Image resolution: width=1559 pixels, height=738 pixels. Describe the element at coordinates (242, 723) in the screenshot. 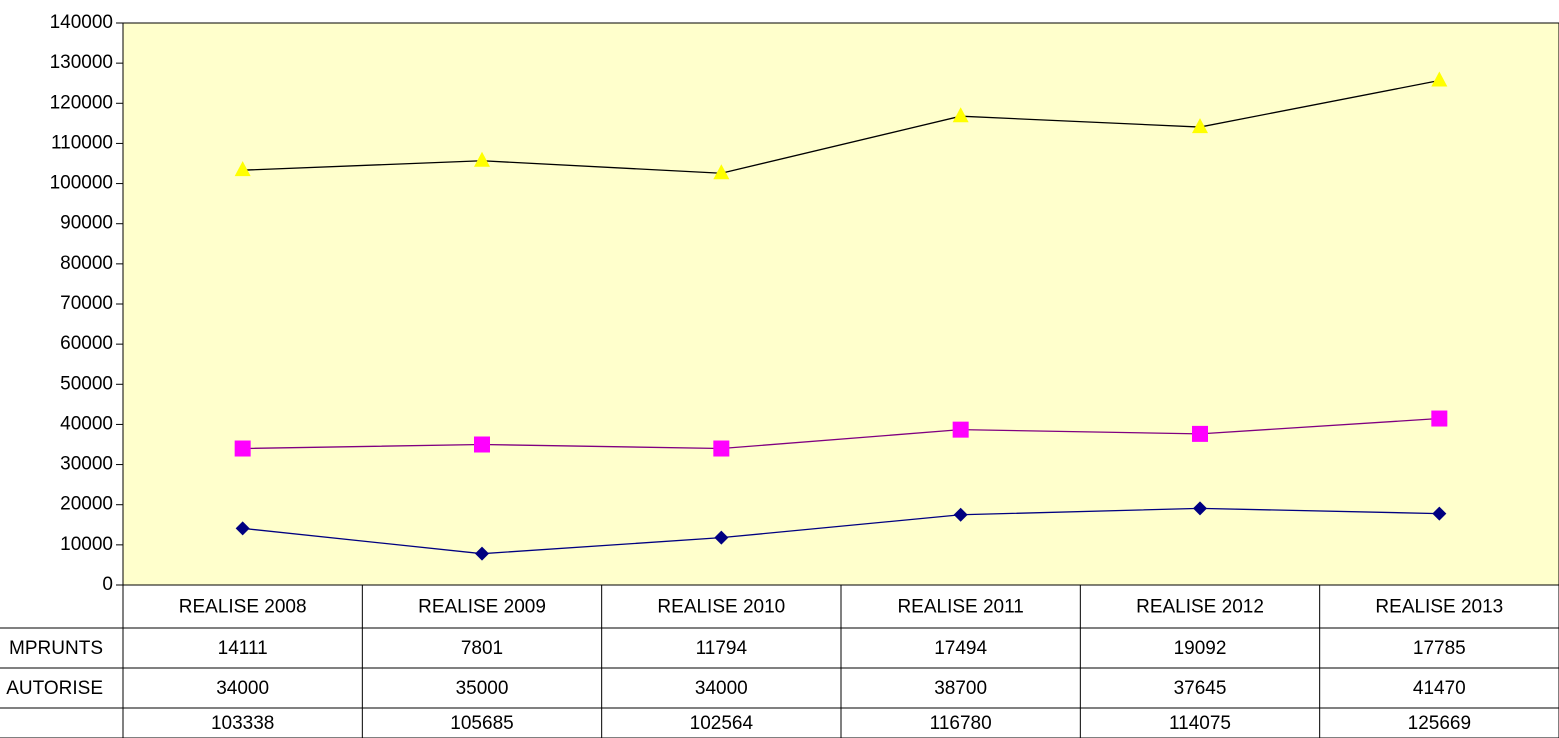

I see `table-value: 103338` at that location.